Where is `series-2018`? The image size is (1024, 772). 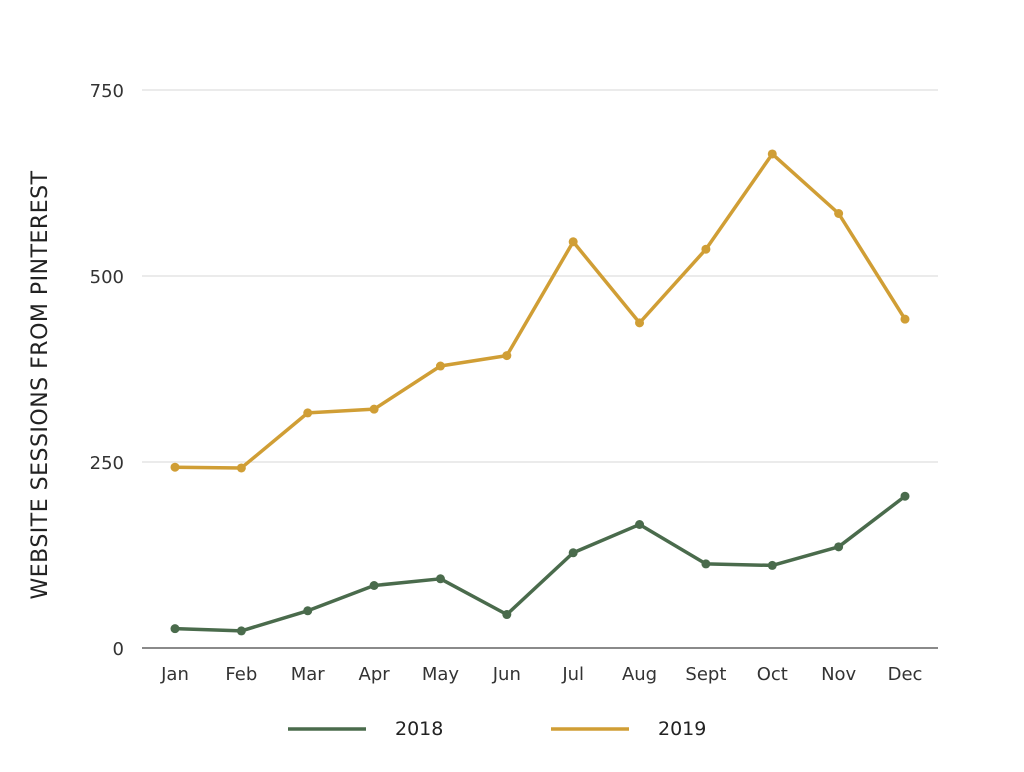 series-2018 is located at coordinates (540, 563).